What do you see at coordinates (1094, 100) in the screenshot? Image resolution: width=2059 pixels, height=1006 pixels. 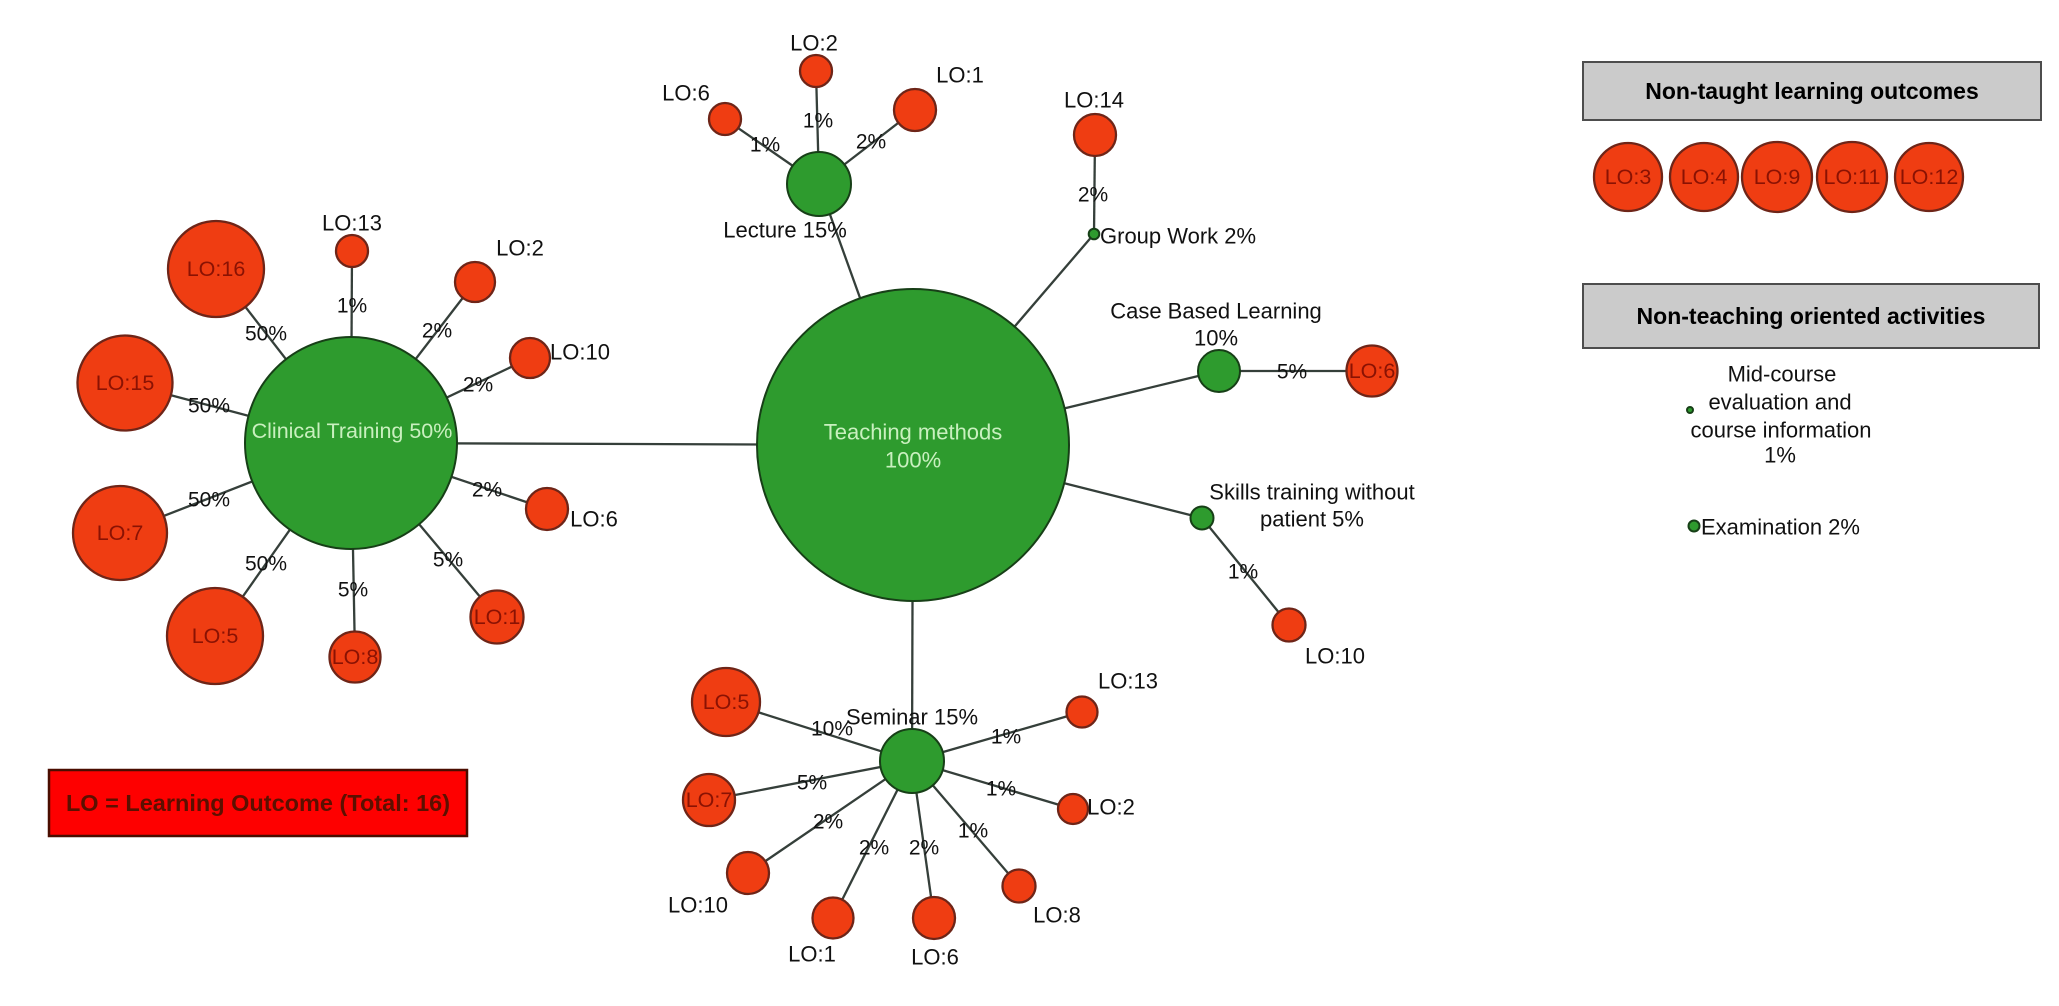 I see `svg-text: LO:14` at bounding box center [1094, 100].